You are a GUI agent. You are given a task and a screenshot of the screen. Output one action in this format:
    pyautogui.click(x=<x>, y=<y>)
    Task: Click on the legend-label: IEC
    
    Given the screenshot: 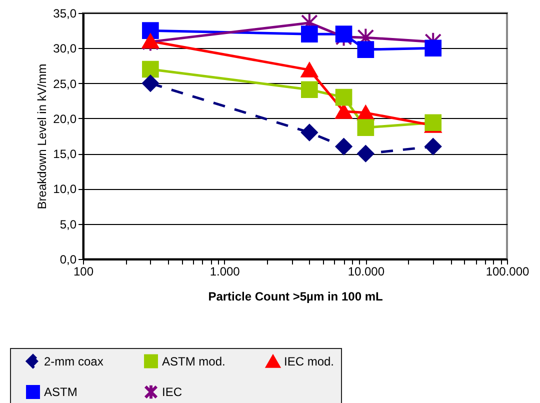 What is the action you would take?
    pyautogui.click(x=172, y=392)
    